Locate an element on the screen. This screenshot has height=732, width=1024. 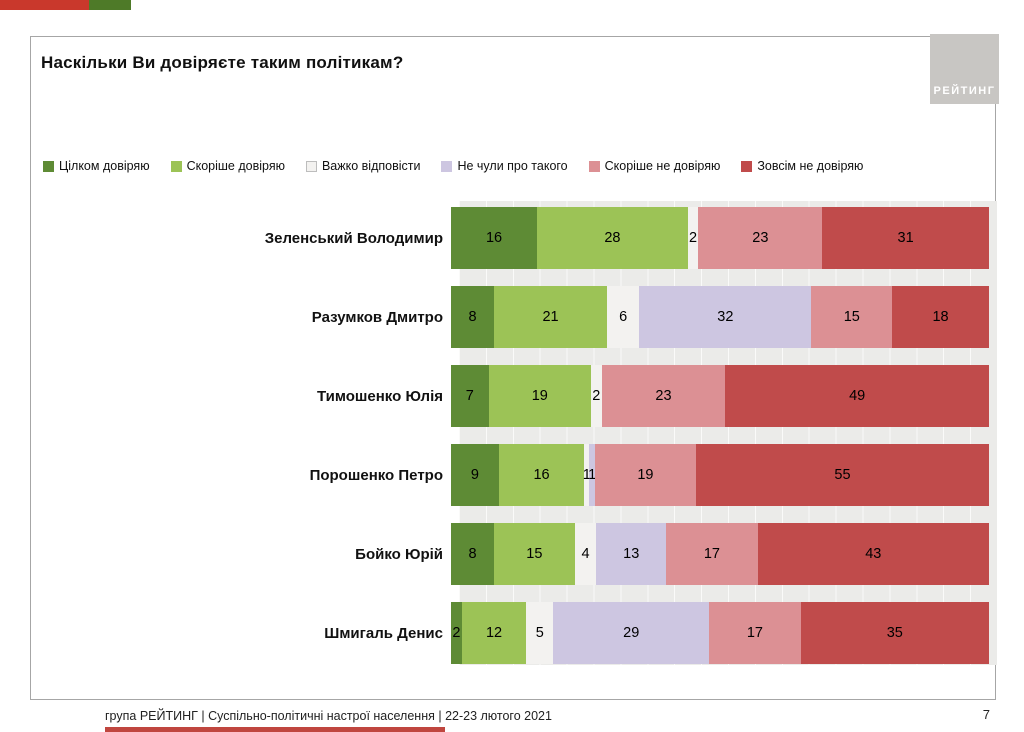
bar-value: 43 is located at coordinates (873, 554).